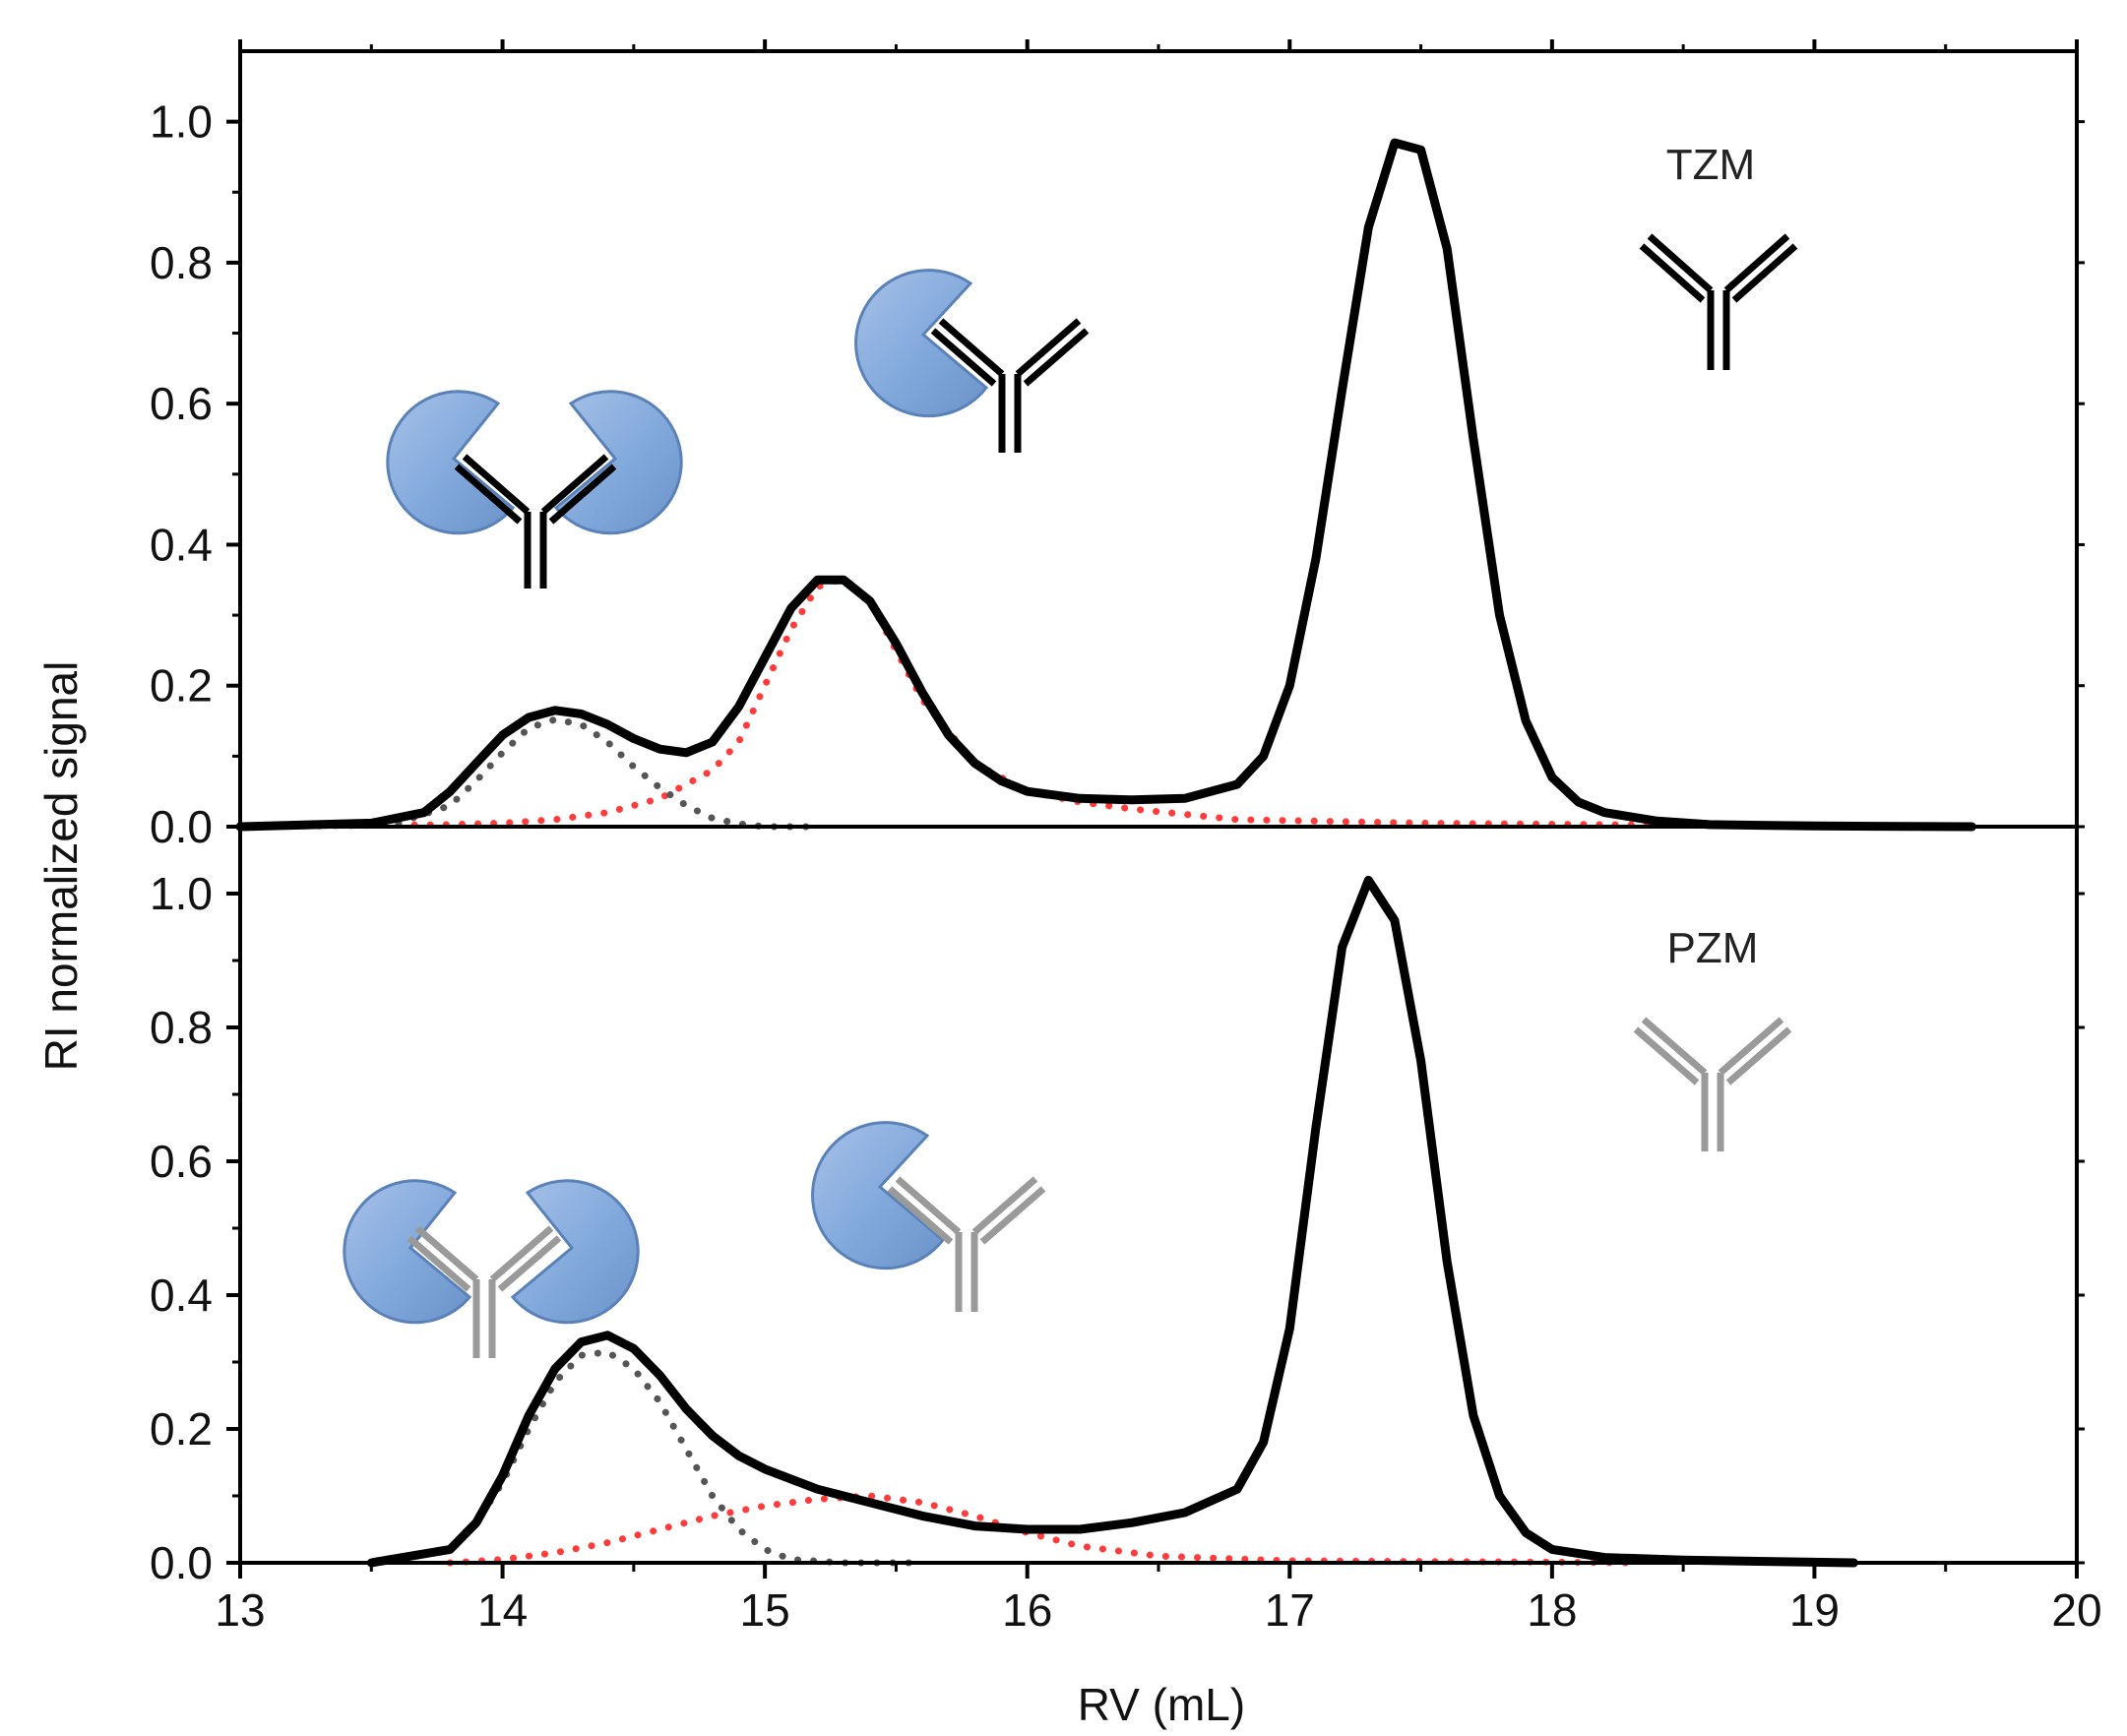  I want to click on panel-label-pzm: PZM, so click(1713, 948).